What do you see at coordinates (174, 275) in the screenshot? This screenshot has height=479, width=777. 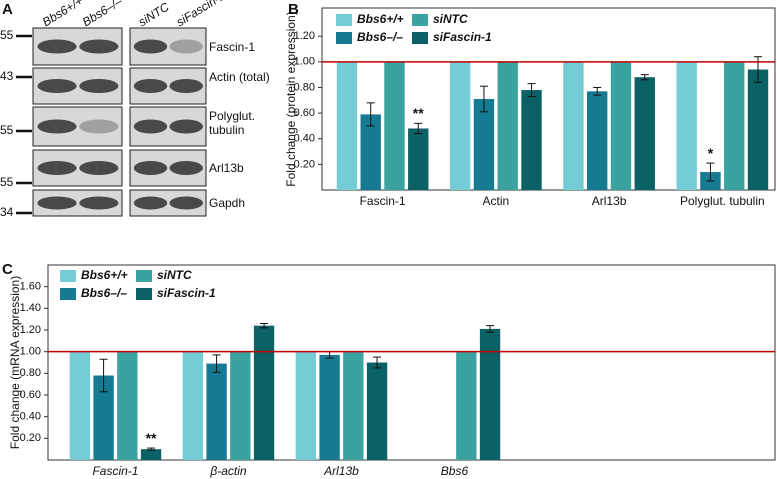 I see `legend-label: siNTC` at bounding box center [174, 275].